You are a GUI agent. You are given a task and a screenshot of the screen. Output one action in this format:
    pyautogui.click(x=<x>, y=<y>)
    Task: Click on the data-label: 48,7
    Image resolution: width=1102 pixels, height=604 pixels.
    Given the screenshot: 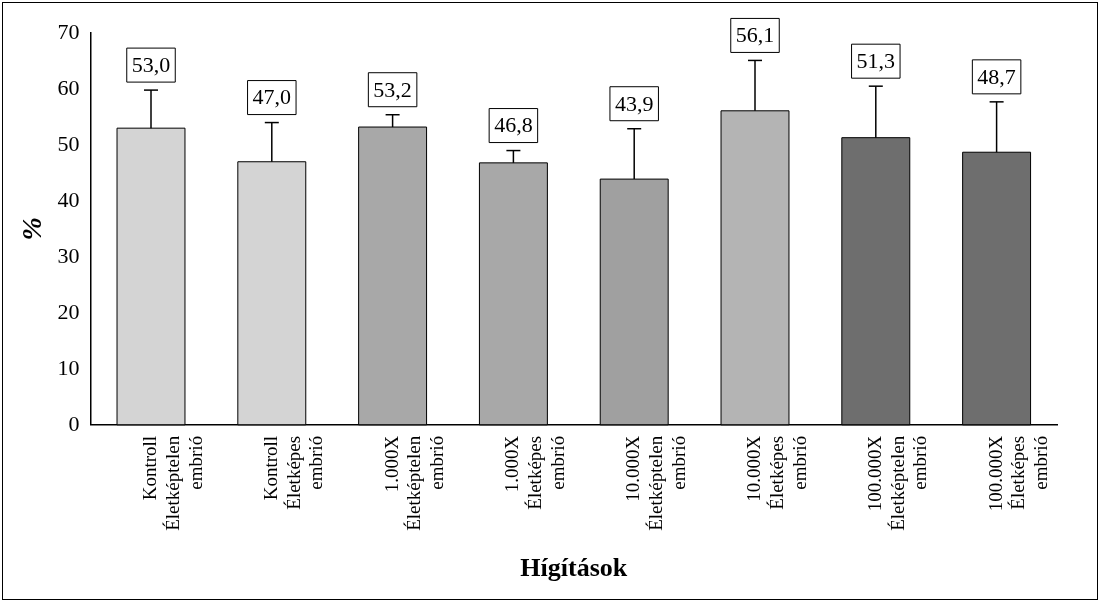 What is the action you would take?
    pyautogui.click(x=996, y=76)
    